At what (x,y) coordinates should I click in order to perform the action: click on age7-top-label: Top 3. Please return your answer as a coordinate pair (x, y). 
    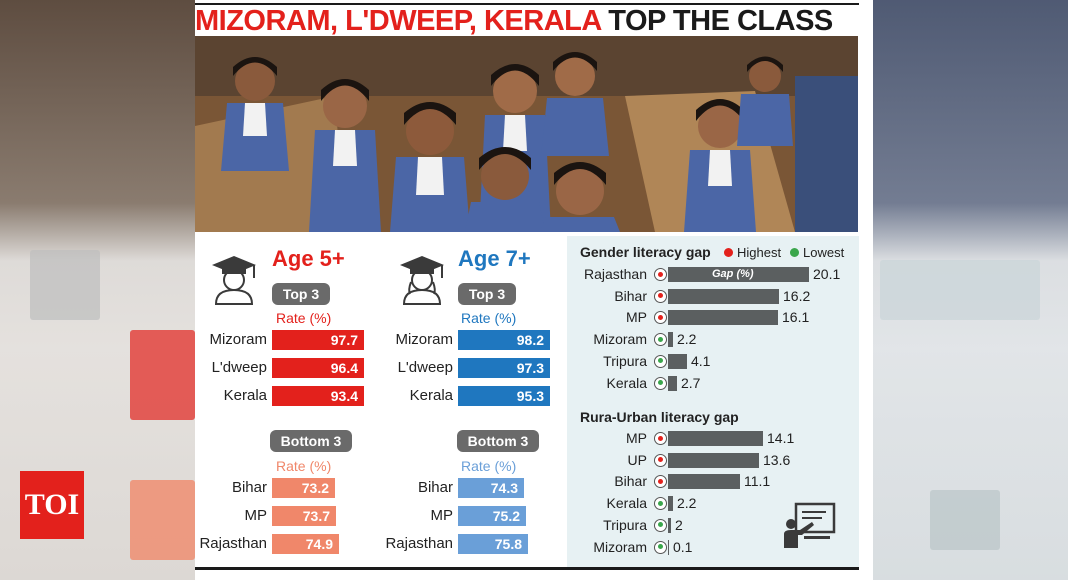
    Looking at the image, I should click on (487, 294).